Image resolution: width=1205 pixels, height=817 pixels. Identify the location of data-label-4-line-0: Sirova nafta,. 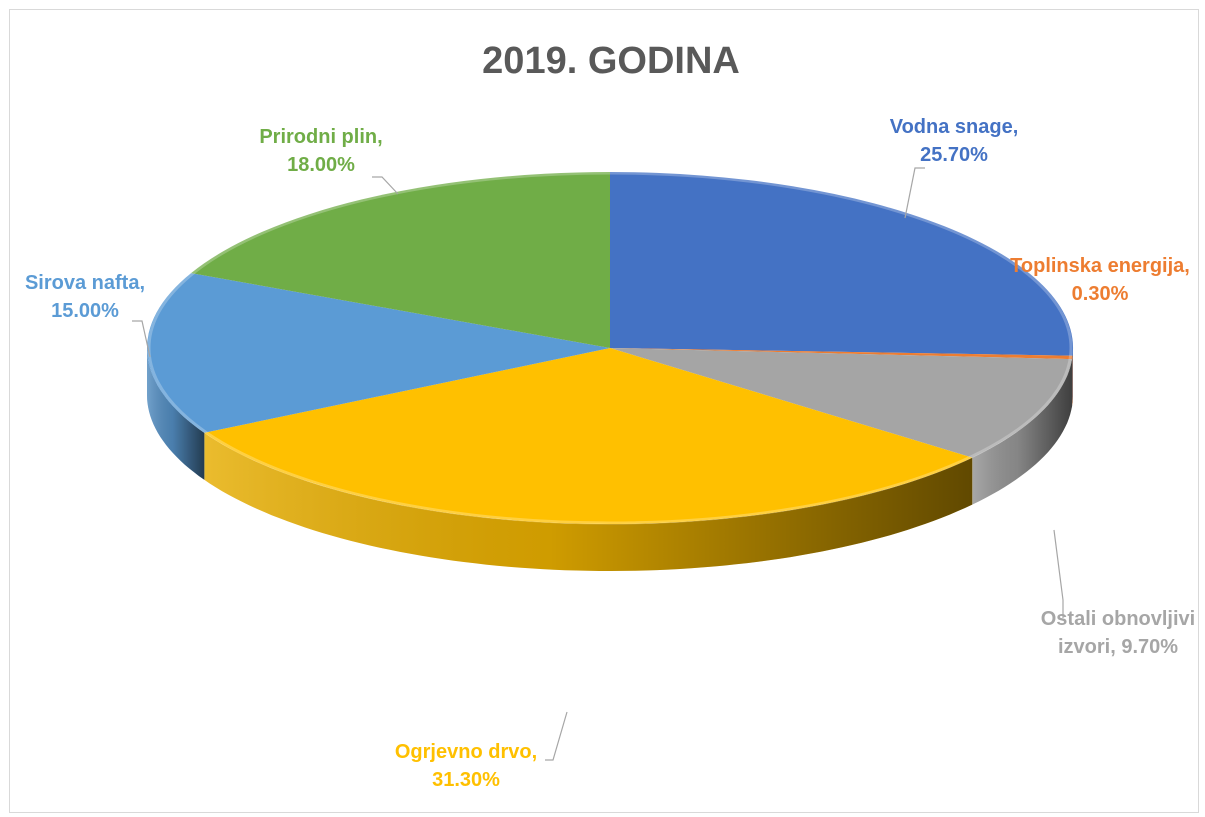
(85, 283).